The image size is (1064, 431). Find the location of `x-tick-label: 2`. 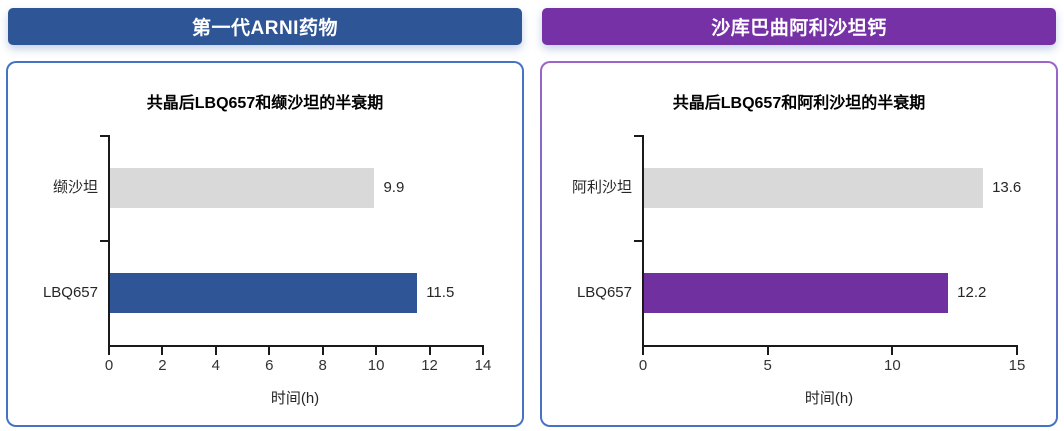

x-tick-label: 2 is located at coordinates (162, 365).